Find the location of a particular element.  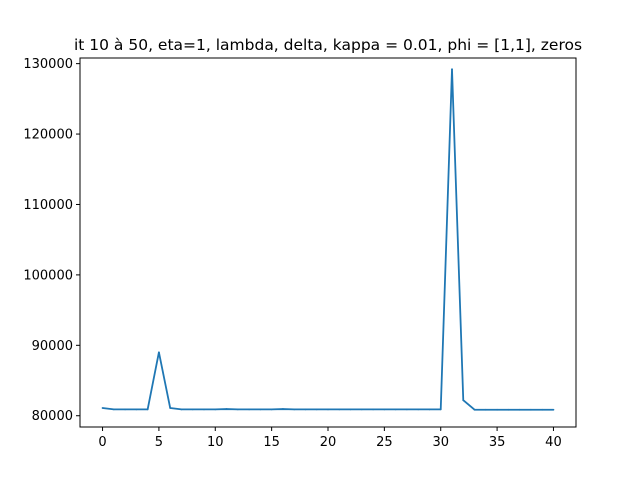

y-tick-label: 130000 is located at coordinates (48, 64).